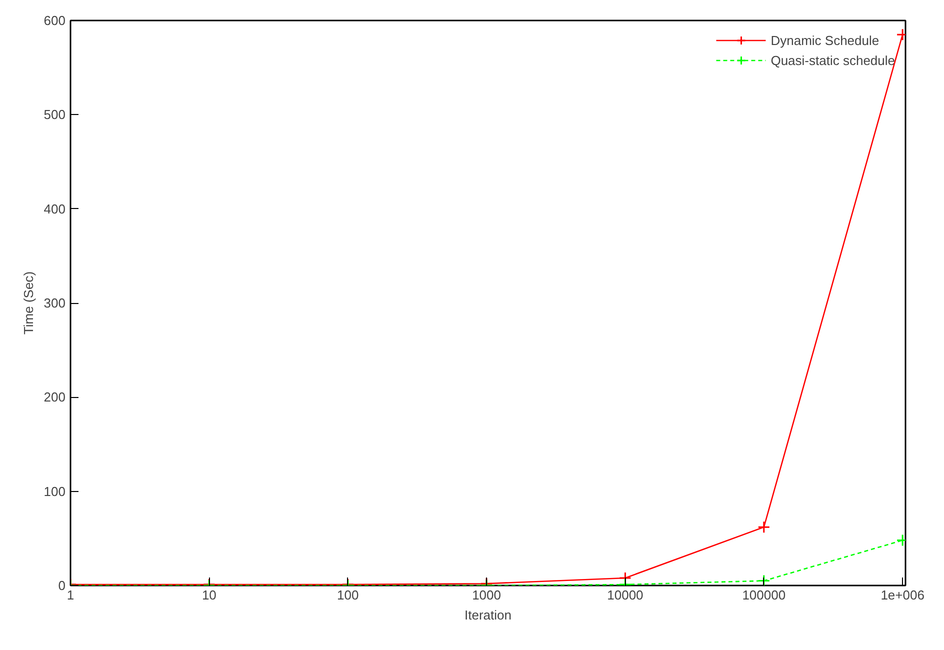  What do you see at coordinates (55, 20) in the screenshot?
I see `y-tick-label: 600` at bounding box center [55, 20].